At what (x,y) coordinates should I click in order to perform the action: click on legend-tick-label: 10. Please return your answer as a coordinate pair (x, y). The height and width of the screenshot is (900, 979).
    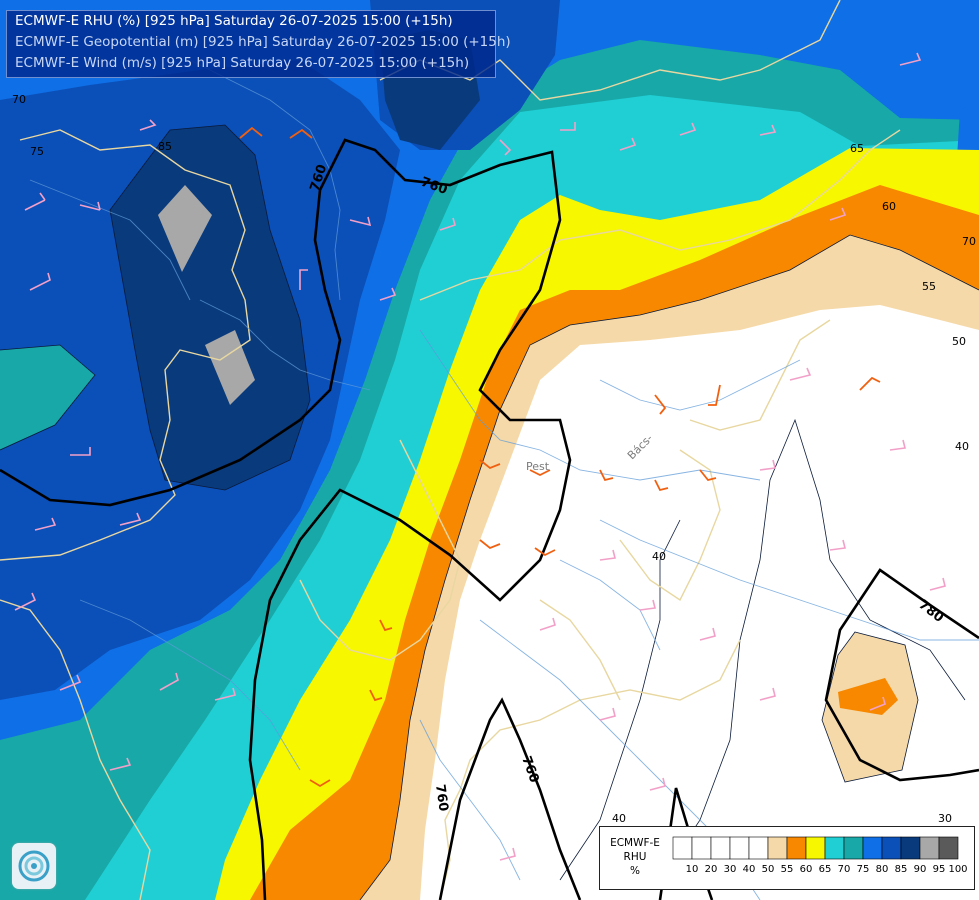
    Looking at the image, I should click on (692, 869).